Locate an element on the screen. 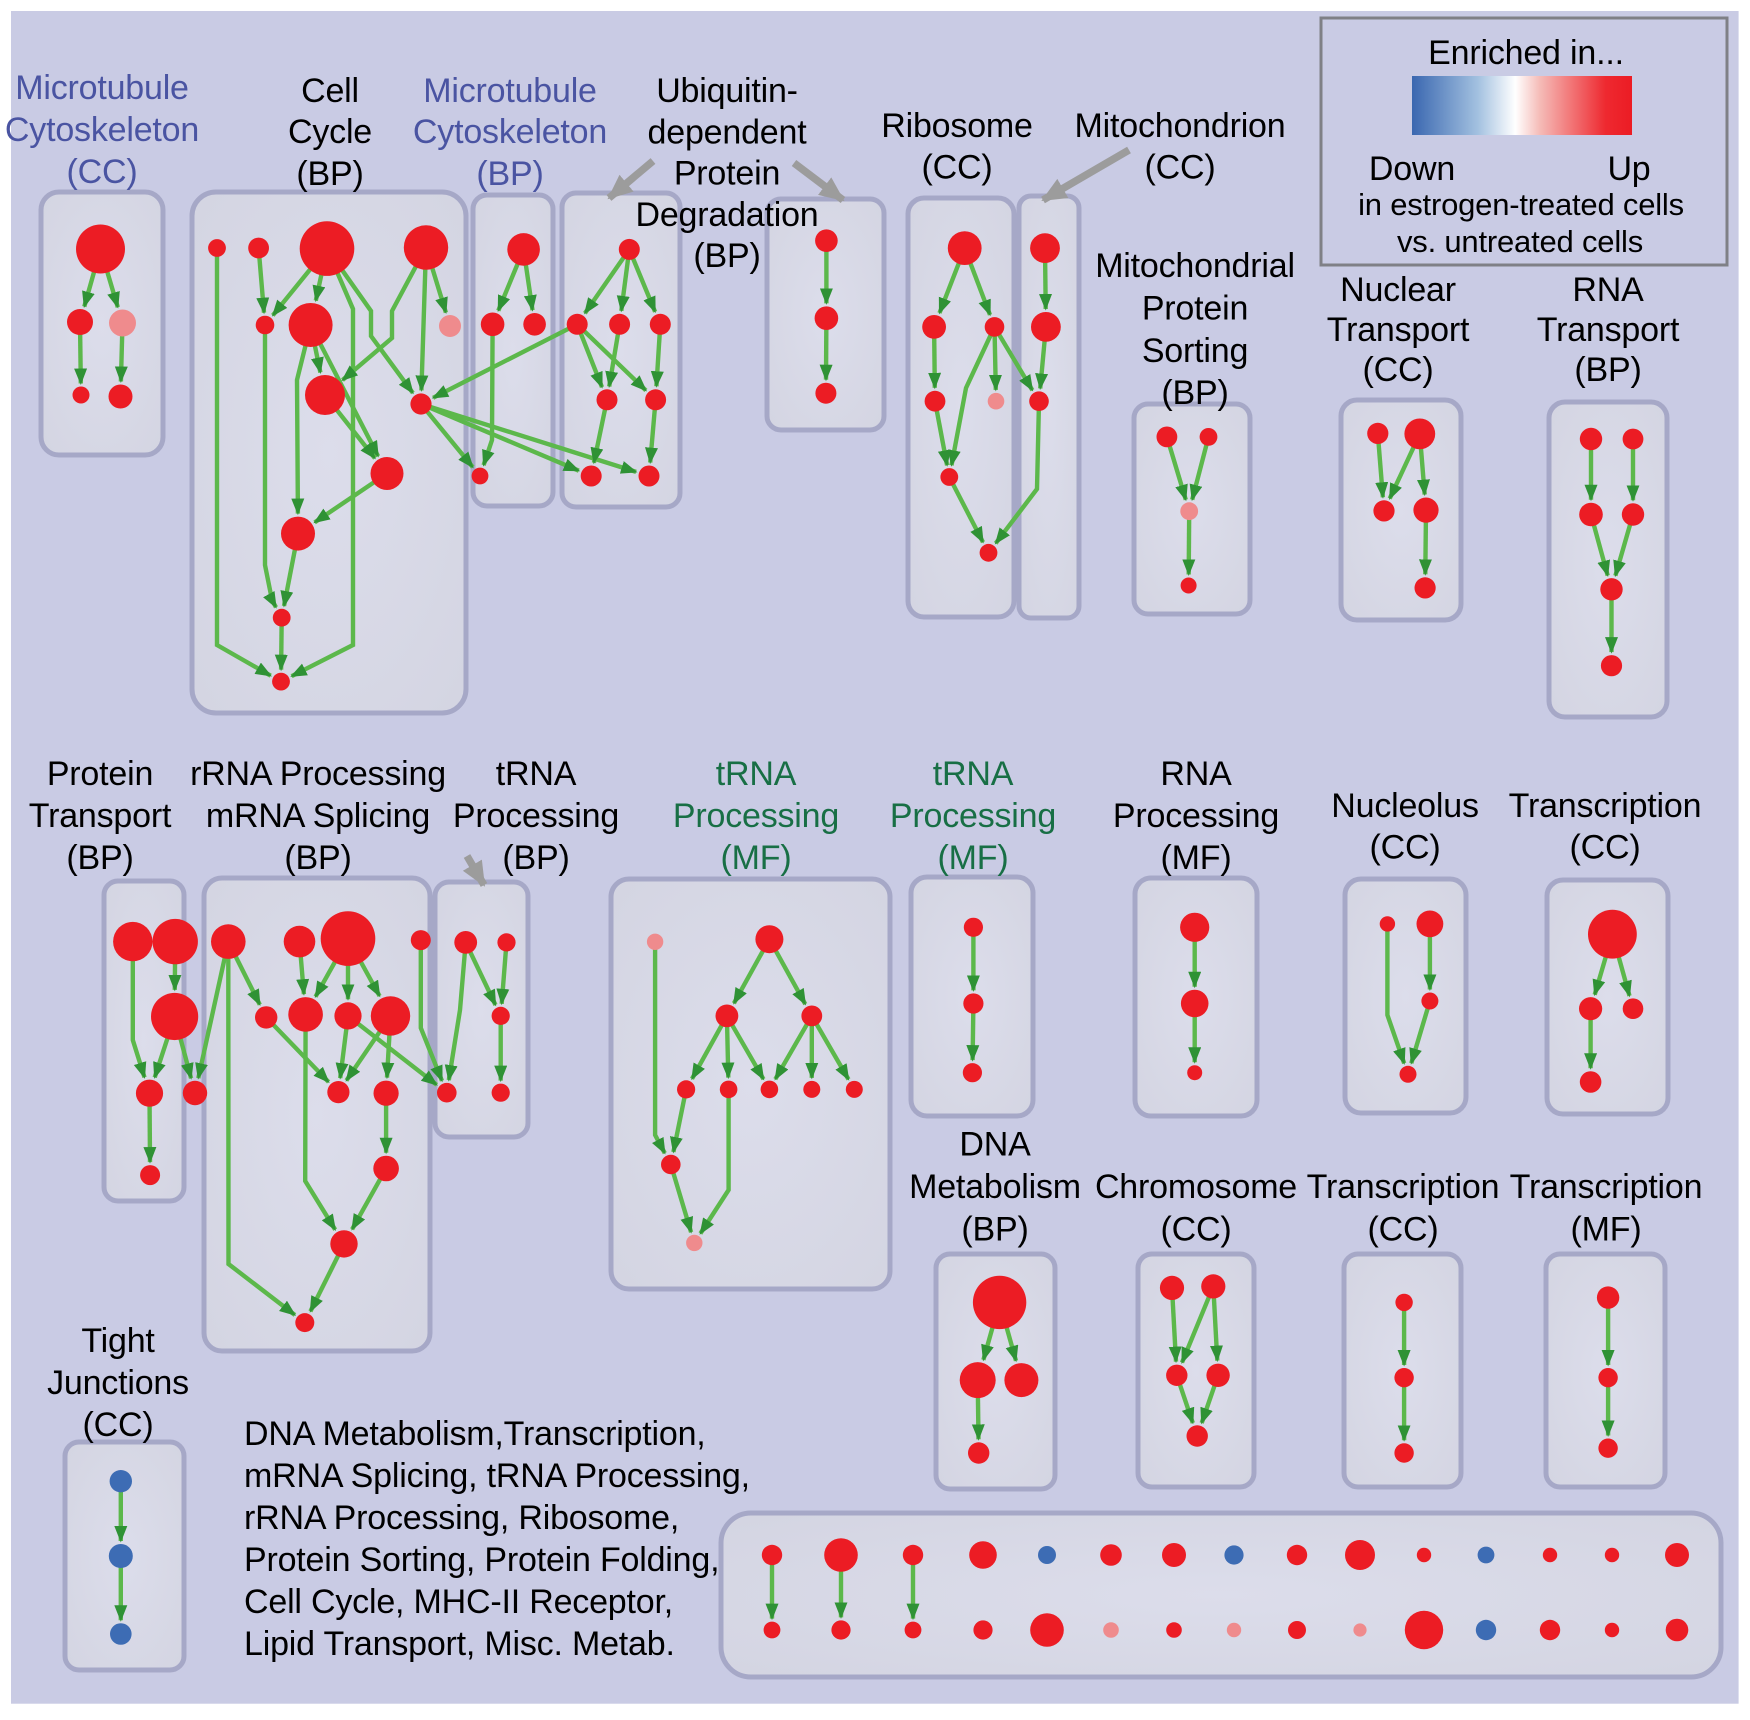 Image resolution: width=1750 pixels, height=1720 pixels. svg-text: Nuclear is located at coordinates (1398, 290).